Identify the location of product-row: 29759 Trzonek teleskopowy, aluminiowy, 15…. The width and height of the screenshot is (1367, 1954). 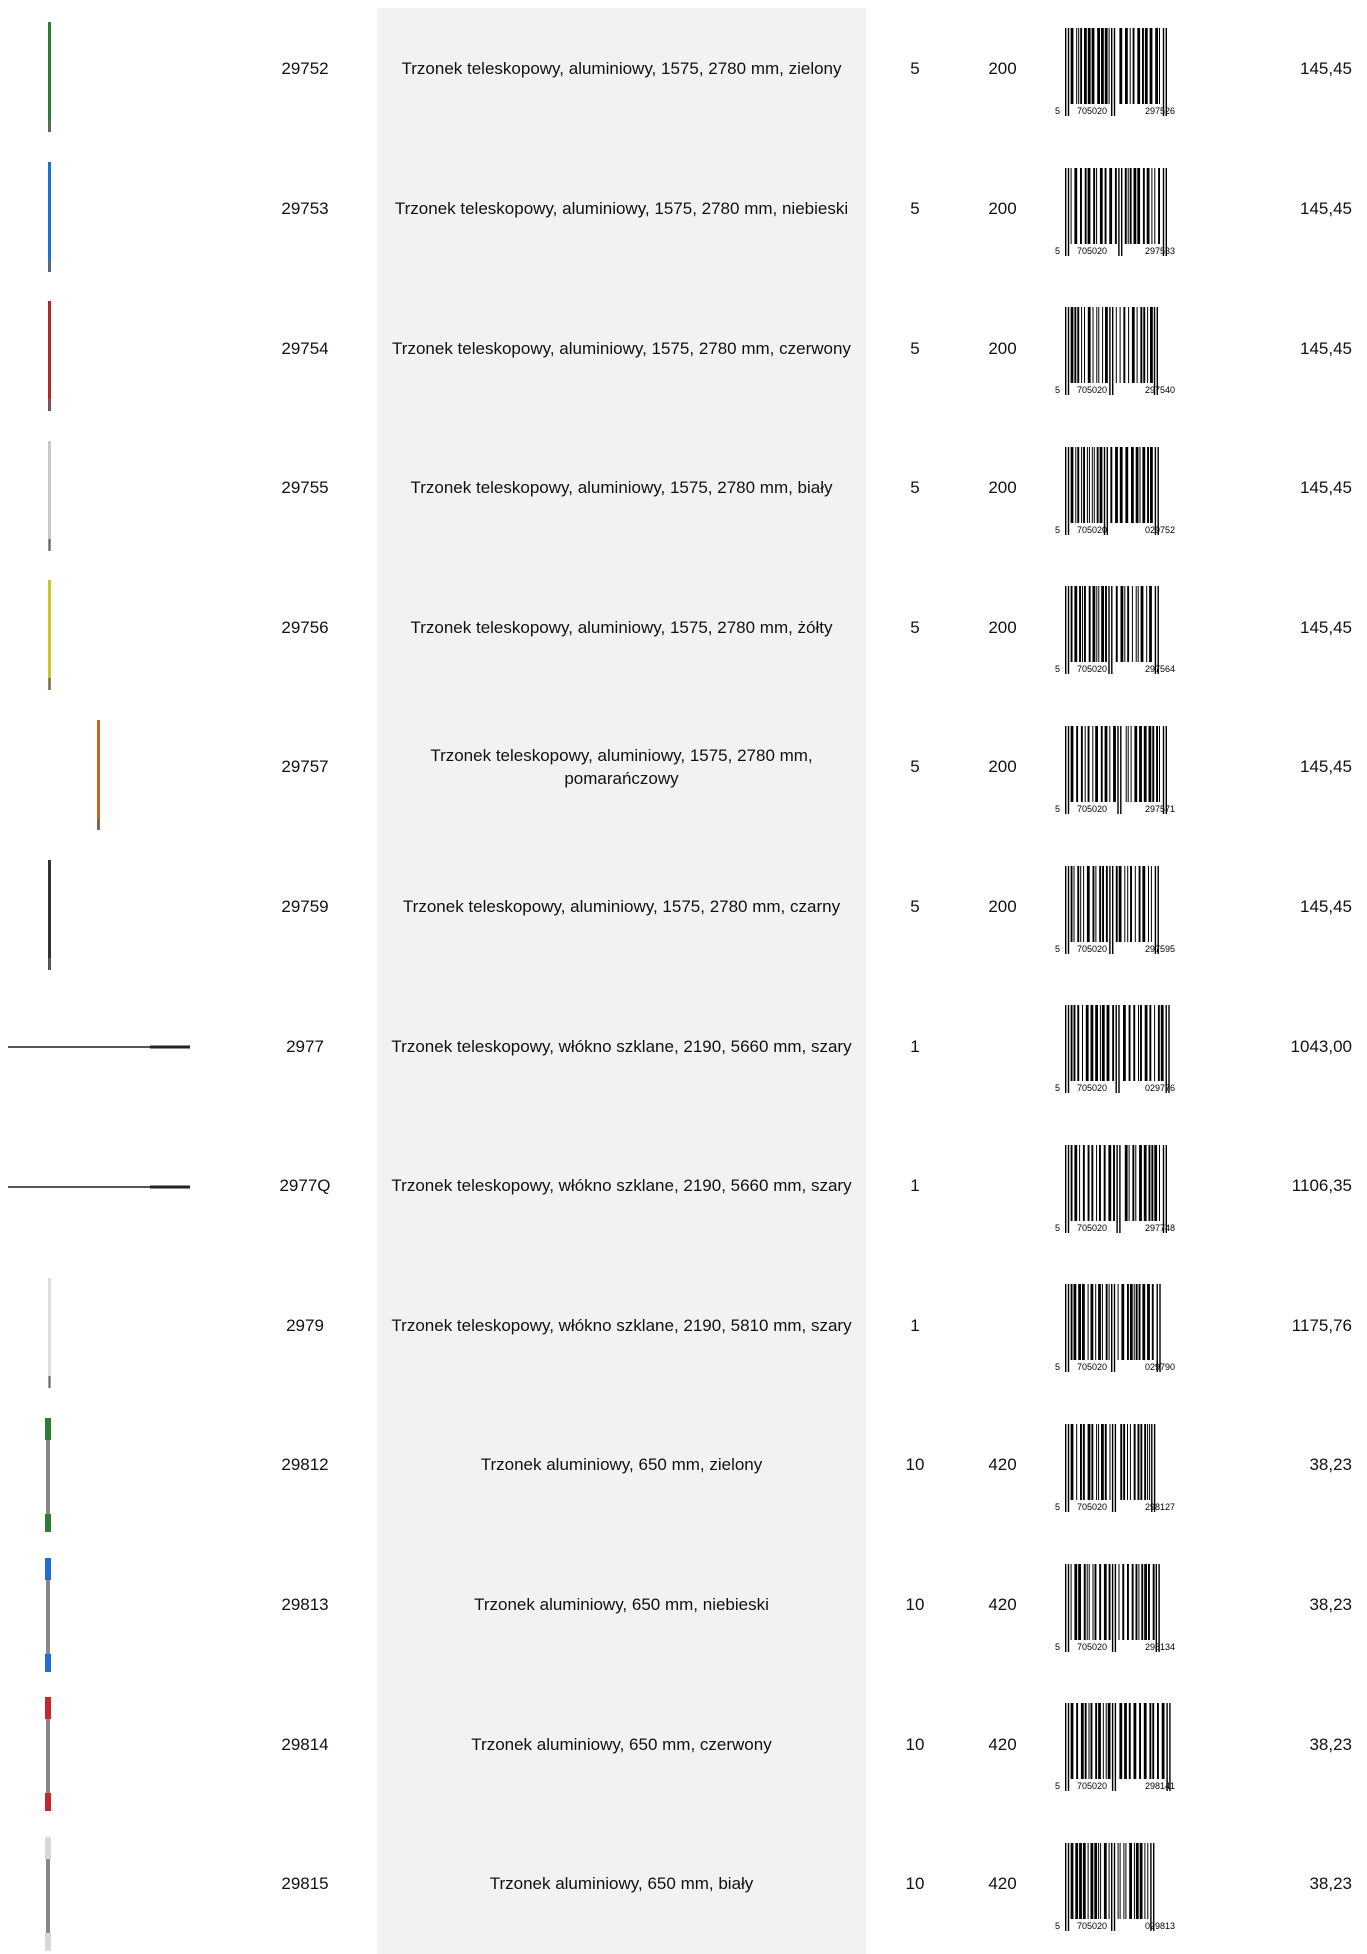
(683, 907).